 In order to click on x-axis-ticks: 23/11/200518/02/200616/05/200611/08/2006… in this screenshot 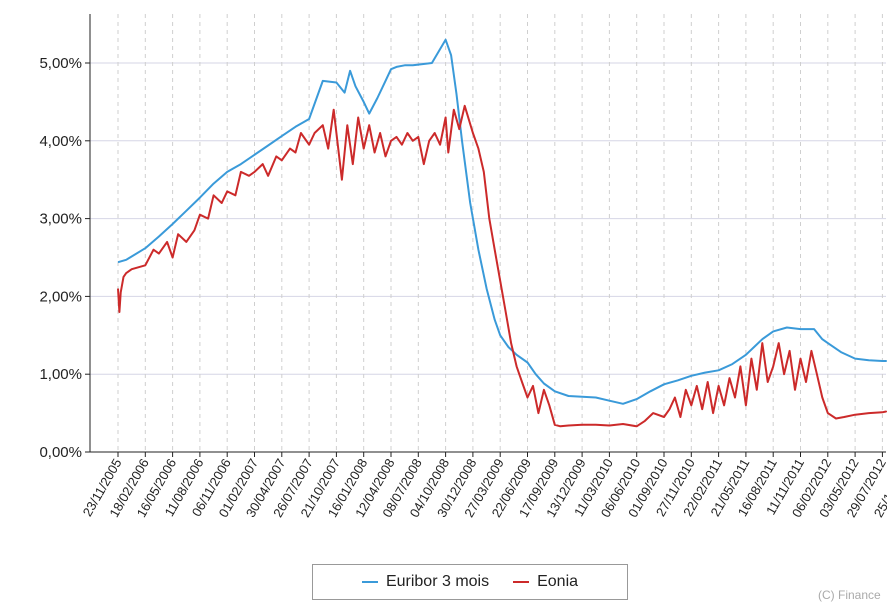, I will do `click(483, 486)`.